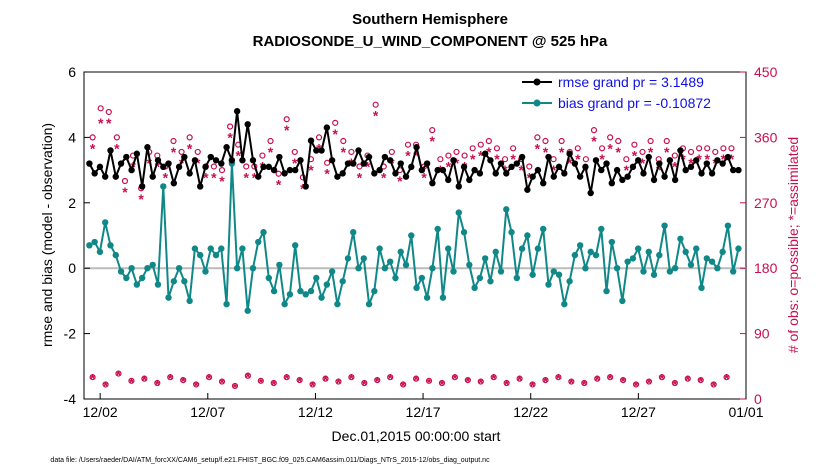  What do you see at coordinates (430, 41) in the screenshot?
I see `chart-title-line2: RADIOSONDE_U_WIND_COMPONENT @ 525 hPa` at bounding box center [430, 41].